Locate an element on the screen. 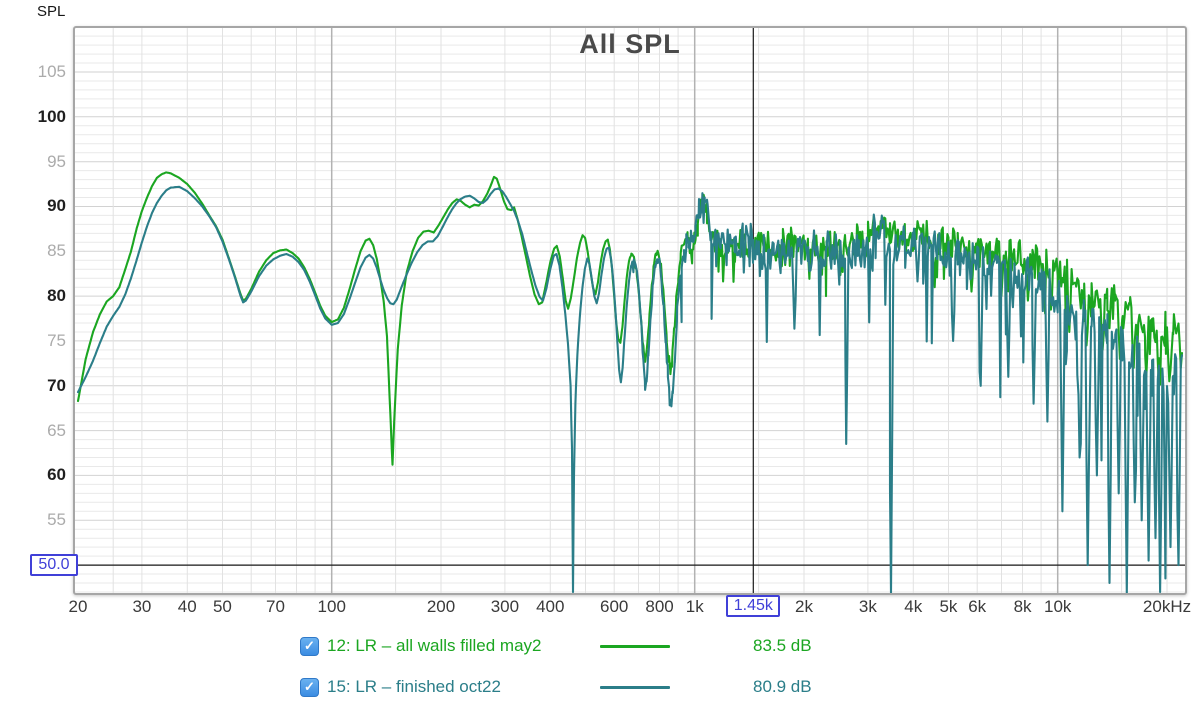 This screenshot has width=1200, height=714. x-tick-label: 4k is located at coordinates (913, 606).